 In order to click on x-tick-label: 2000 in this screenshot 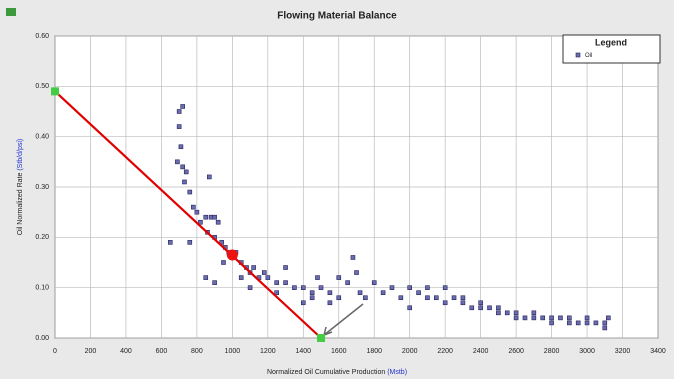, I will do `click(410, 351)`.